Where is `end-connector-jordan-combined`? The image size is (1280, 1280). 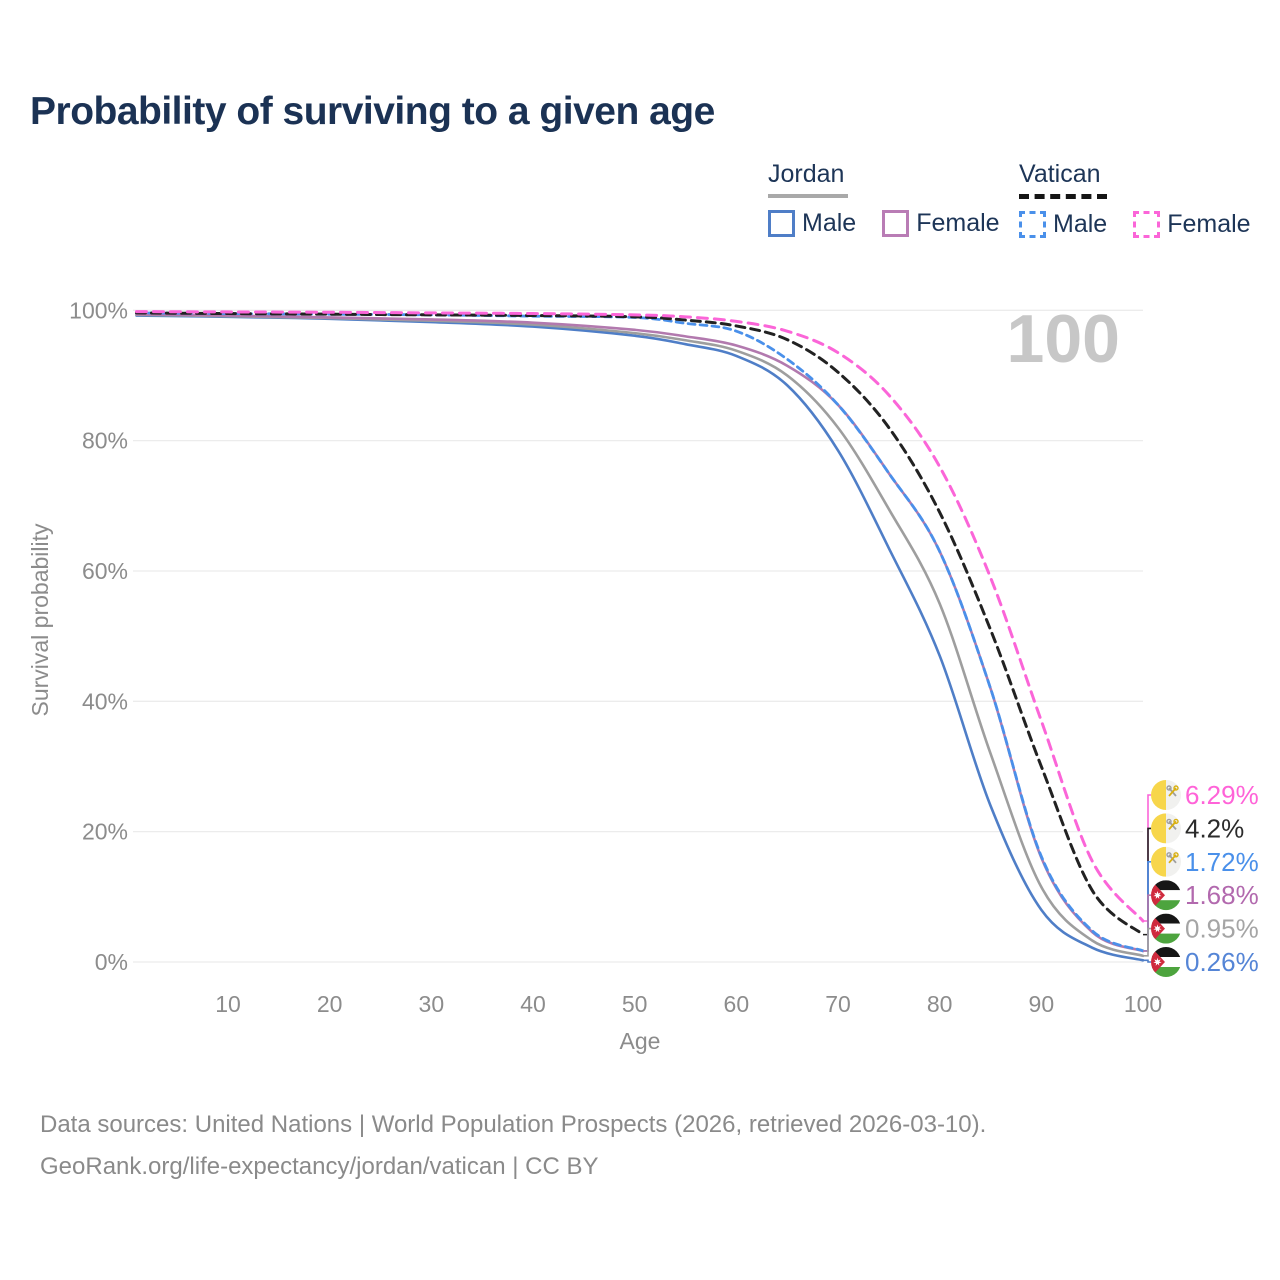
end-connector-jordan-combined is located at coordinates (1147, 942).